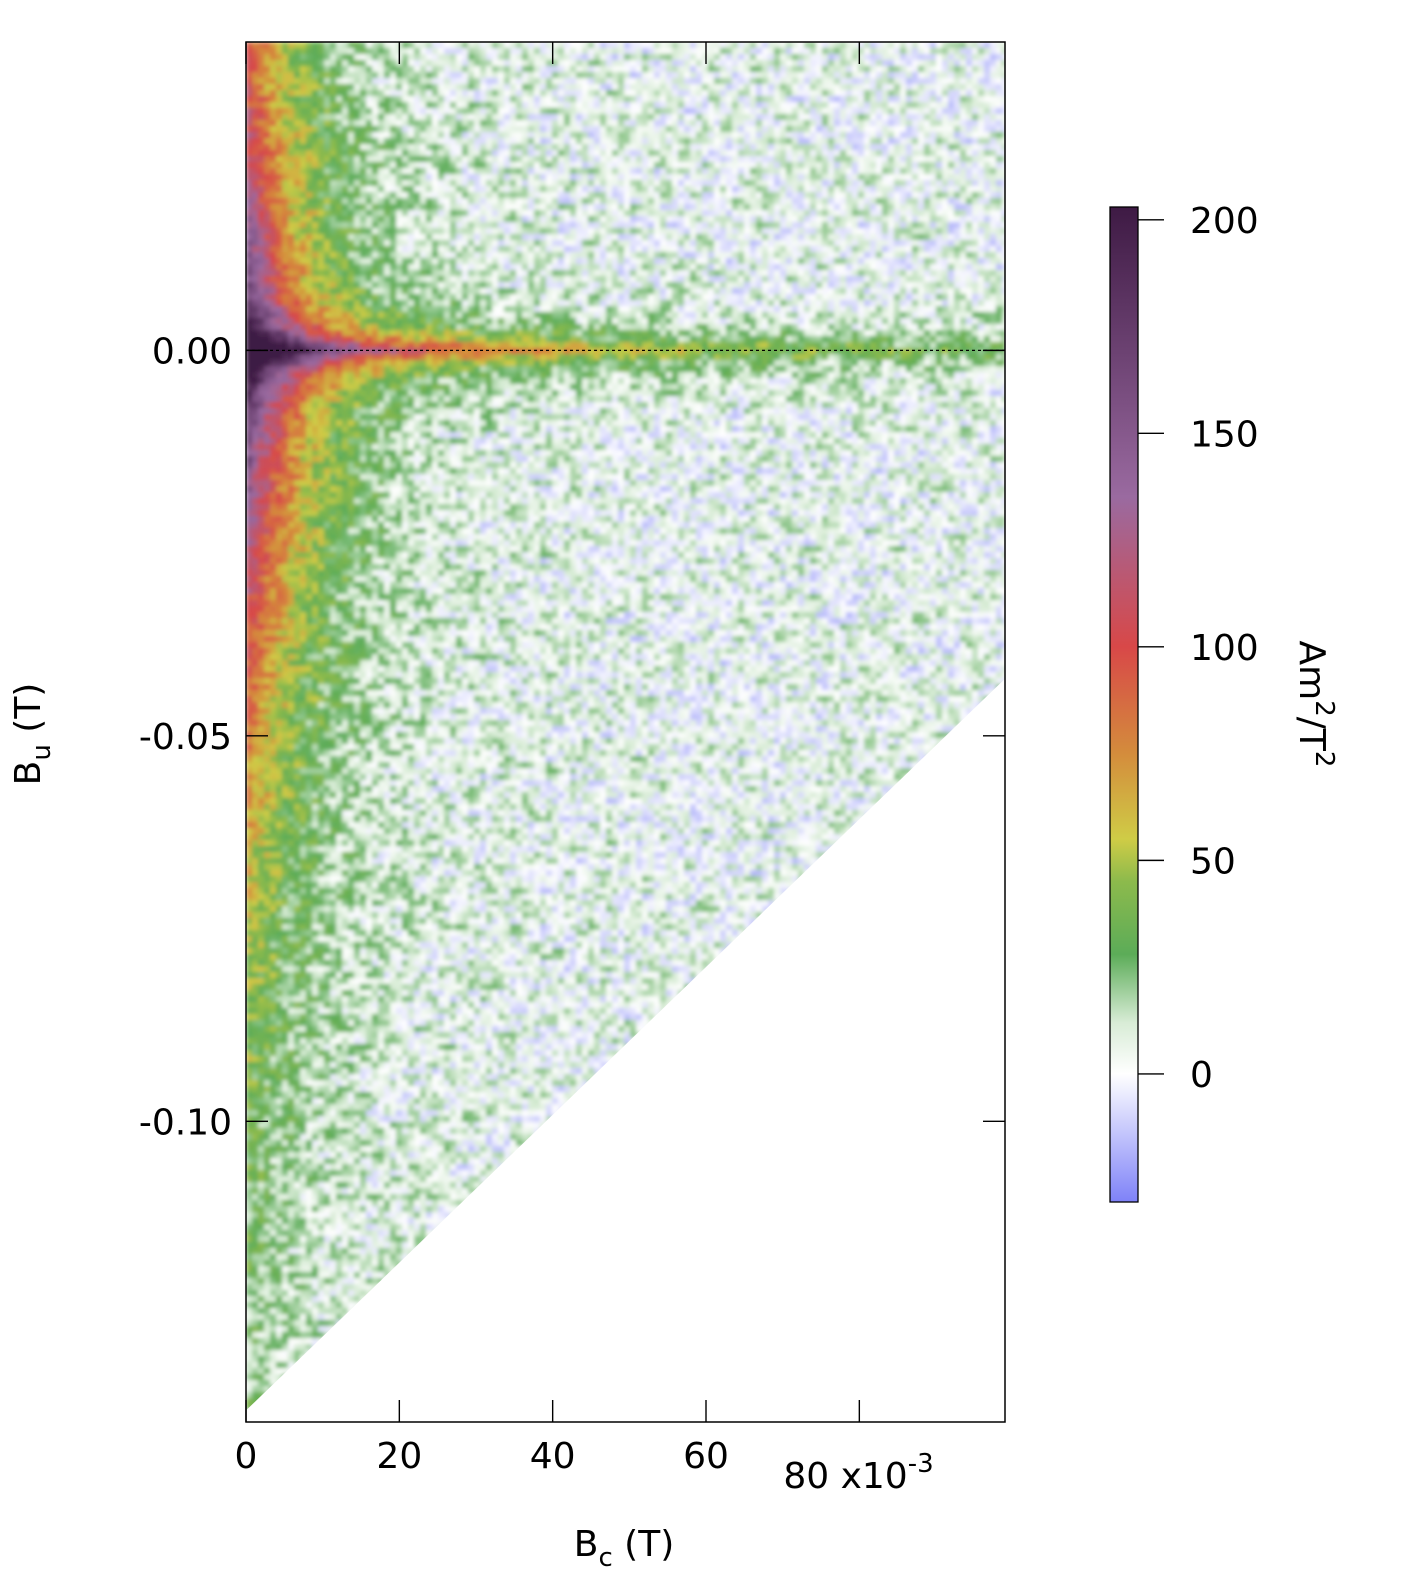  What do you see at coordinates (553, 1456) in the screenshot?
I see `x-tick-label: 40` at bounding box center [553, 1456].